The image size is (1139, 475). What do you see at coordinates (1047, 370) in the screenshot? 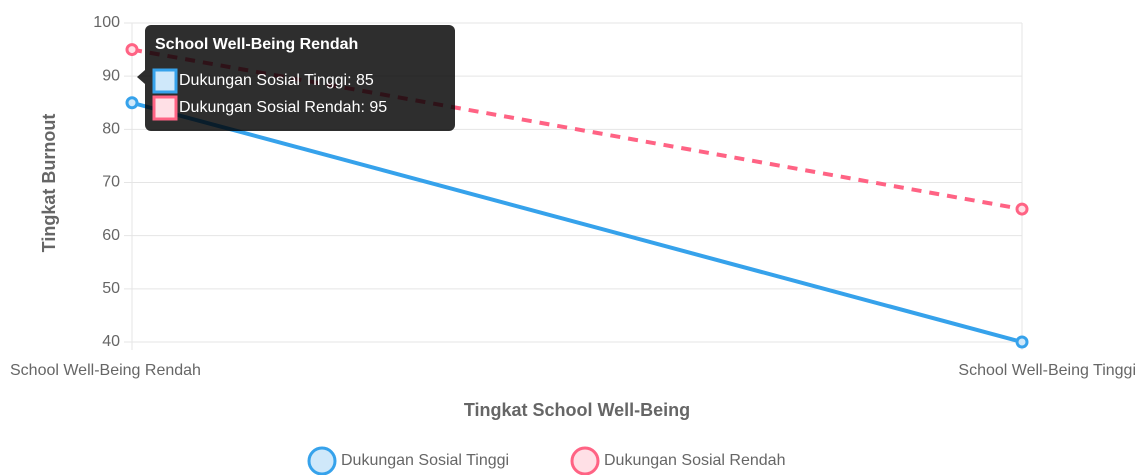
I see `x-tick-label: School Well-Being Tinggi` at bounding box center [1047, 370].